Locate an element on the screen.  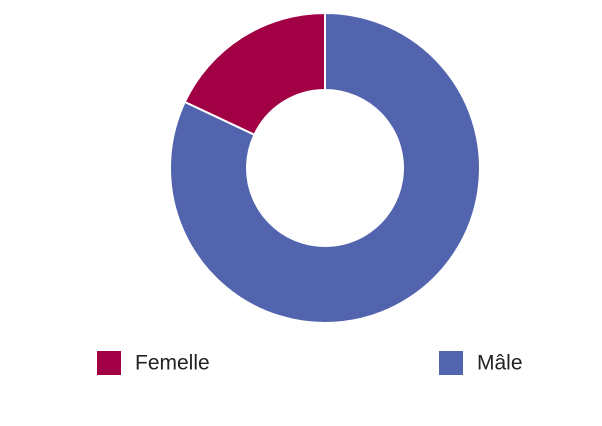
legend-label: Mâle is located at coordinates (500, 363).